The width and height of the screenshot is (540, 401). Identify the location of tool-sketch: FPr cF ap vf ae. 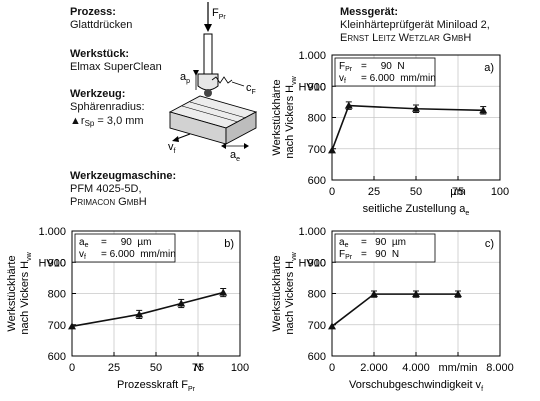
(213, 82).